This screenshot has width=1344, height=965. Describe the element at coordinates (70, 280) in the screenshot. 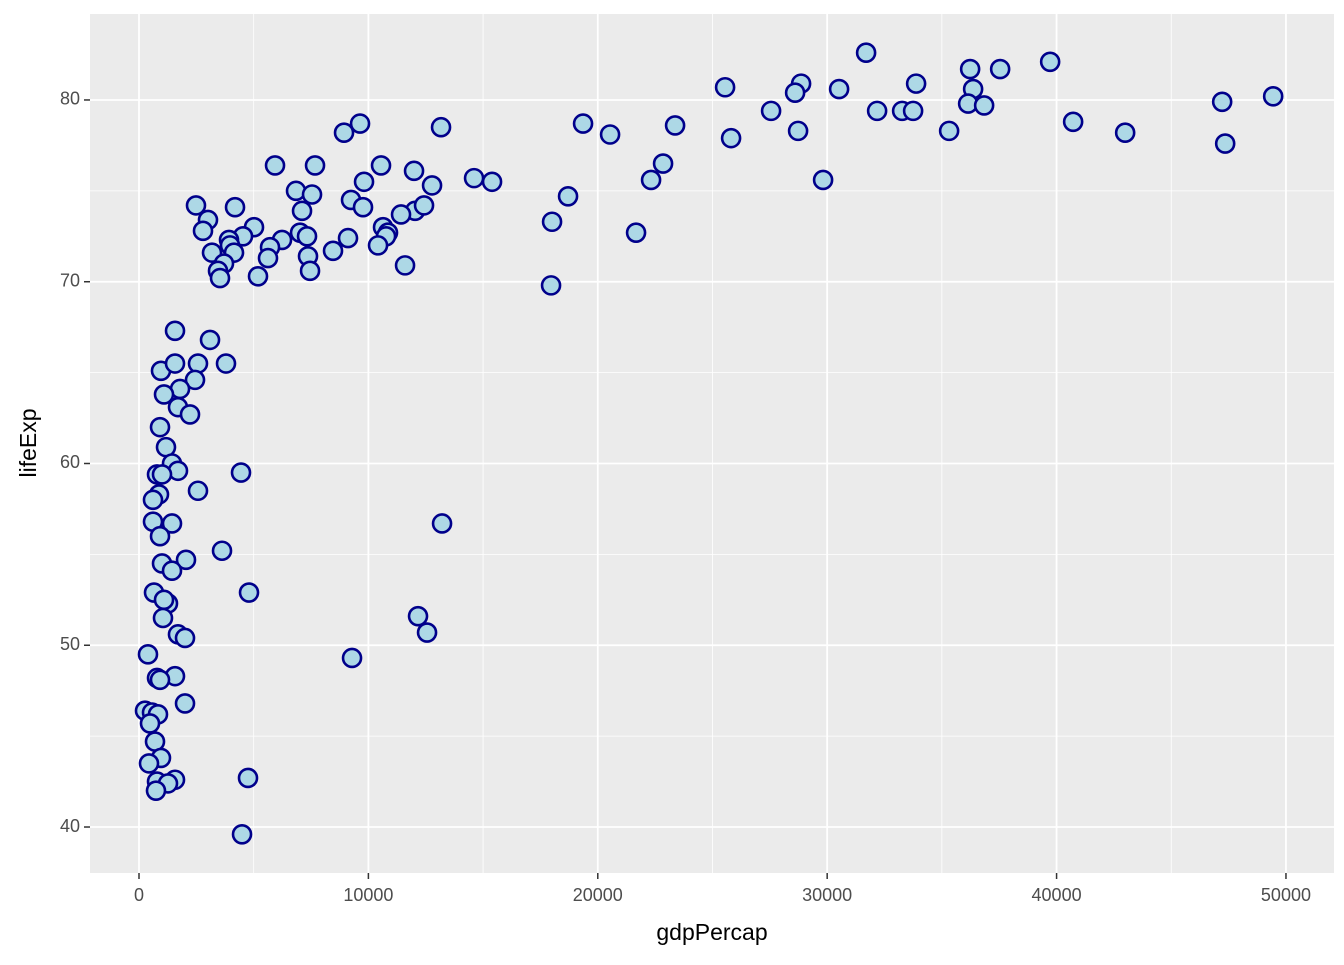

I see `y-tick-label: 70` at that location.